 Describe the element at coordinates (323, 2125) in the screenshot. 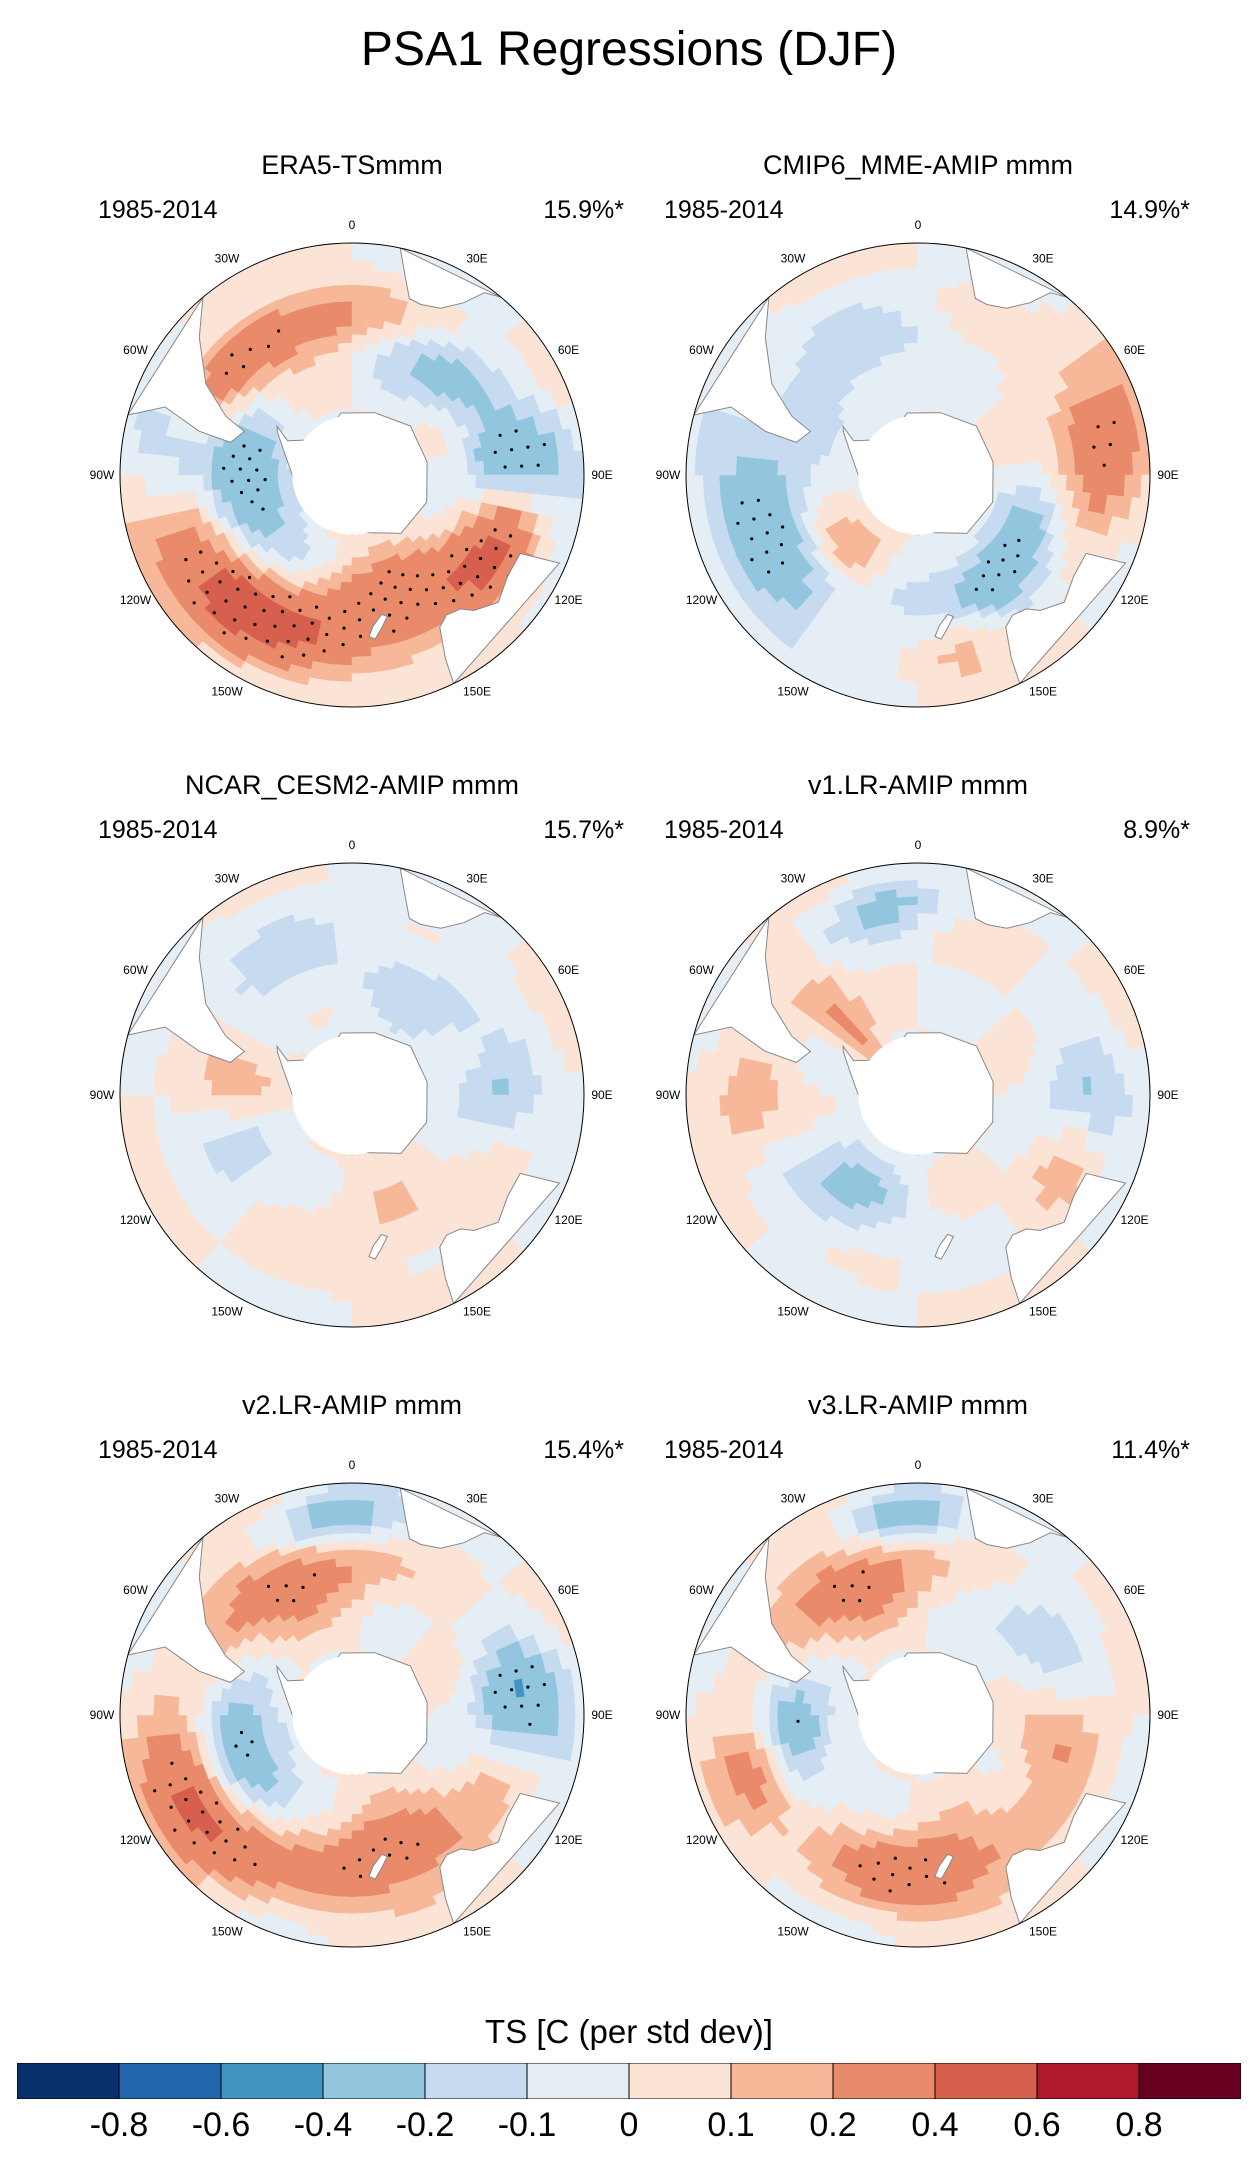

I see `colorbar-tick-label: -0.4` at that location.